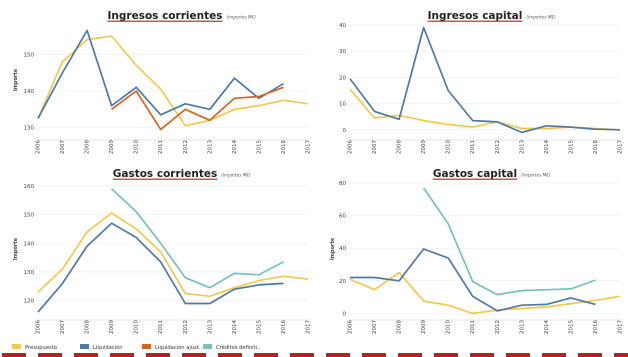  What do you see at coordinates (315, 355) in the screenshot?
I see `bottom-dashed-rule` at bounding box center [315, 355].